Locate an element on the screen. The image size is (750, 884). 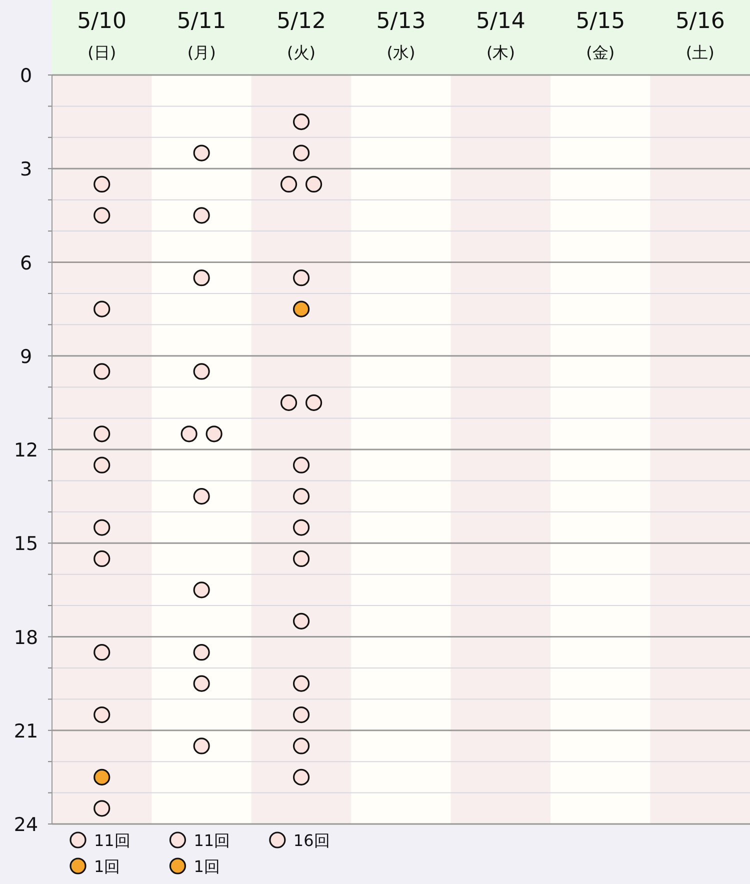
y-tick-label: 0 is located at coordinates (26, 76).